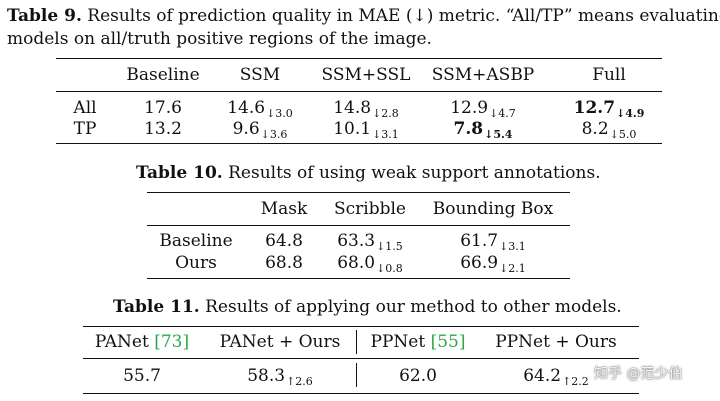 Image resolution: width=720 pixels, height=401 pixels. What do you see at coordinates (366, 109) in the screenshot?
I see `table9-cell: 14.8↓2.8` at bounding box center [366, 109].